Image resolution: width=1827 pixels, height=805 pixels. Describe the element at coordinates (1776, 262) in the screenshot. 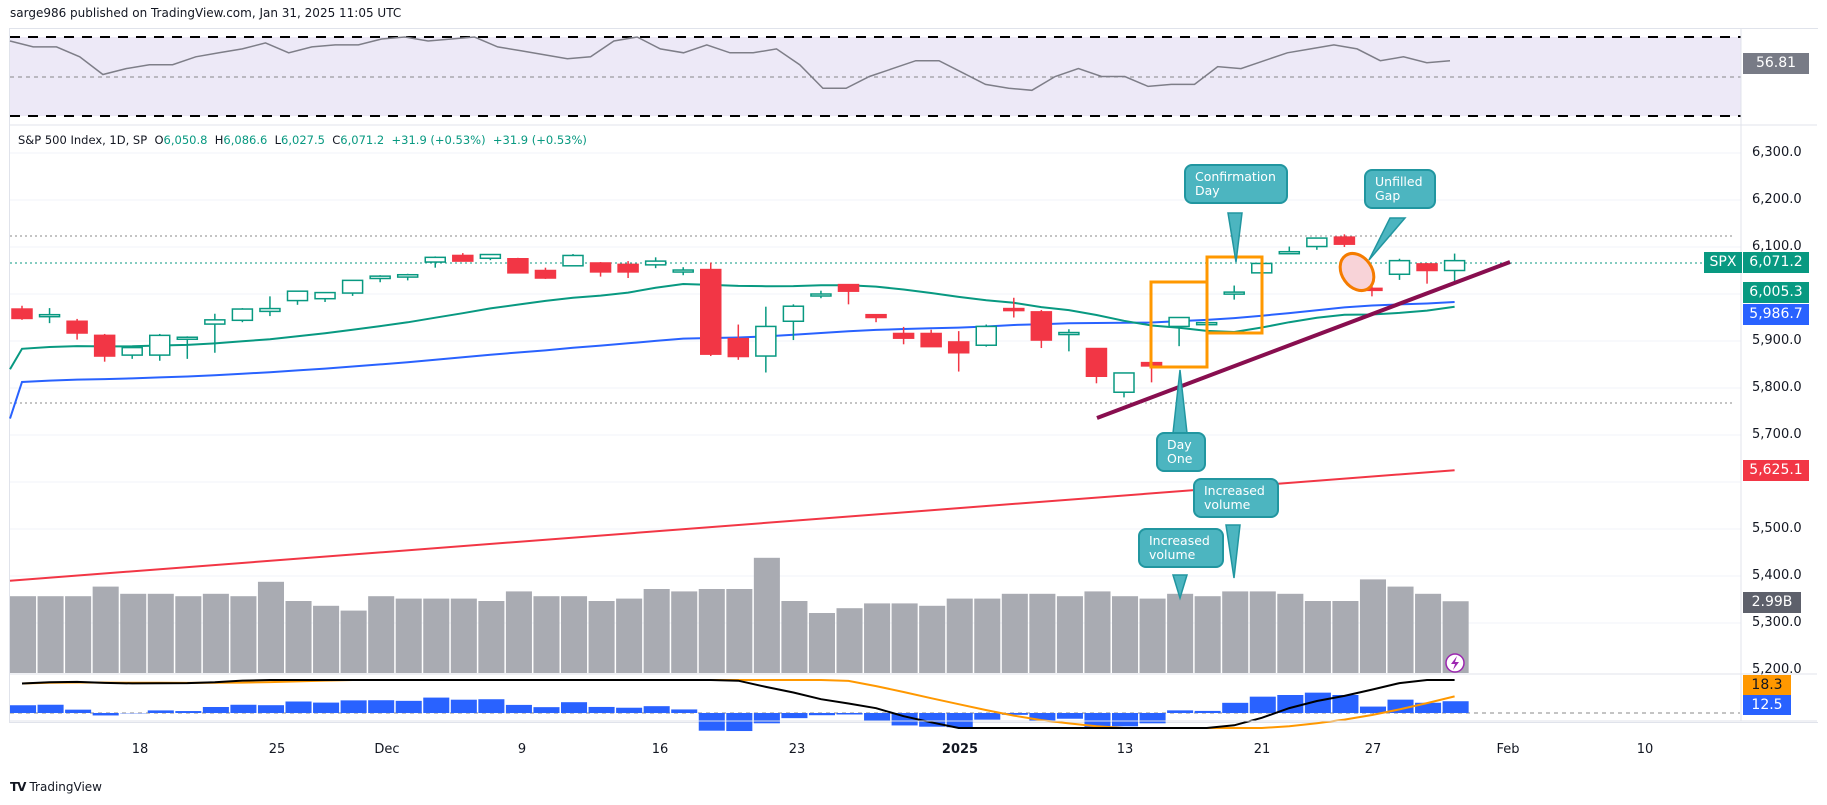

I see `last-price-tag: 6,071.2` at that location.